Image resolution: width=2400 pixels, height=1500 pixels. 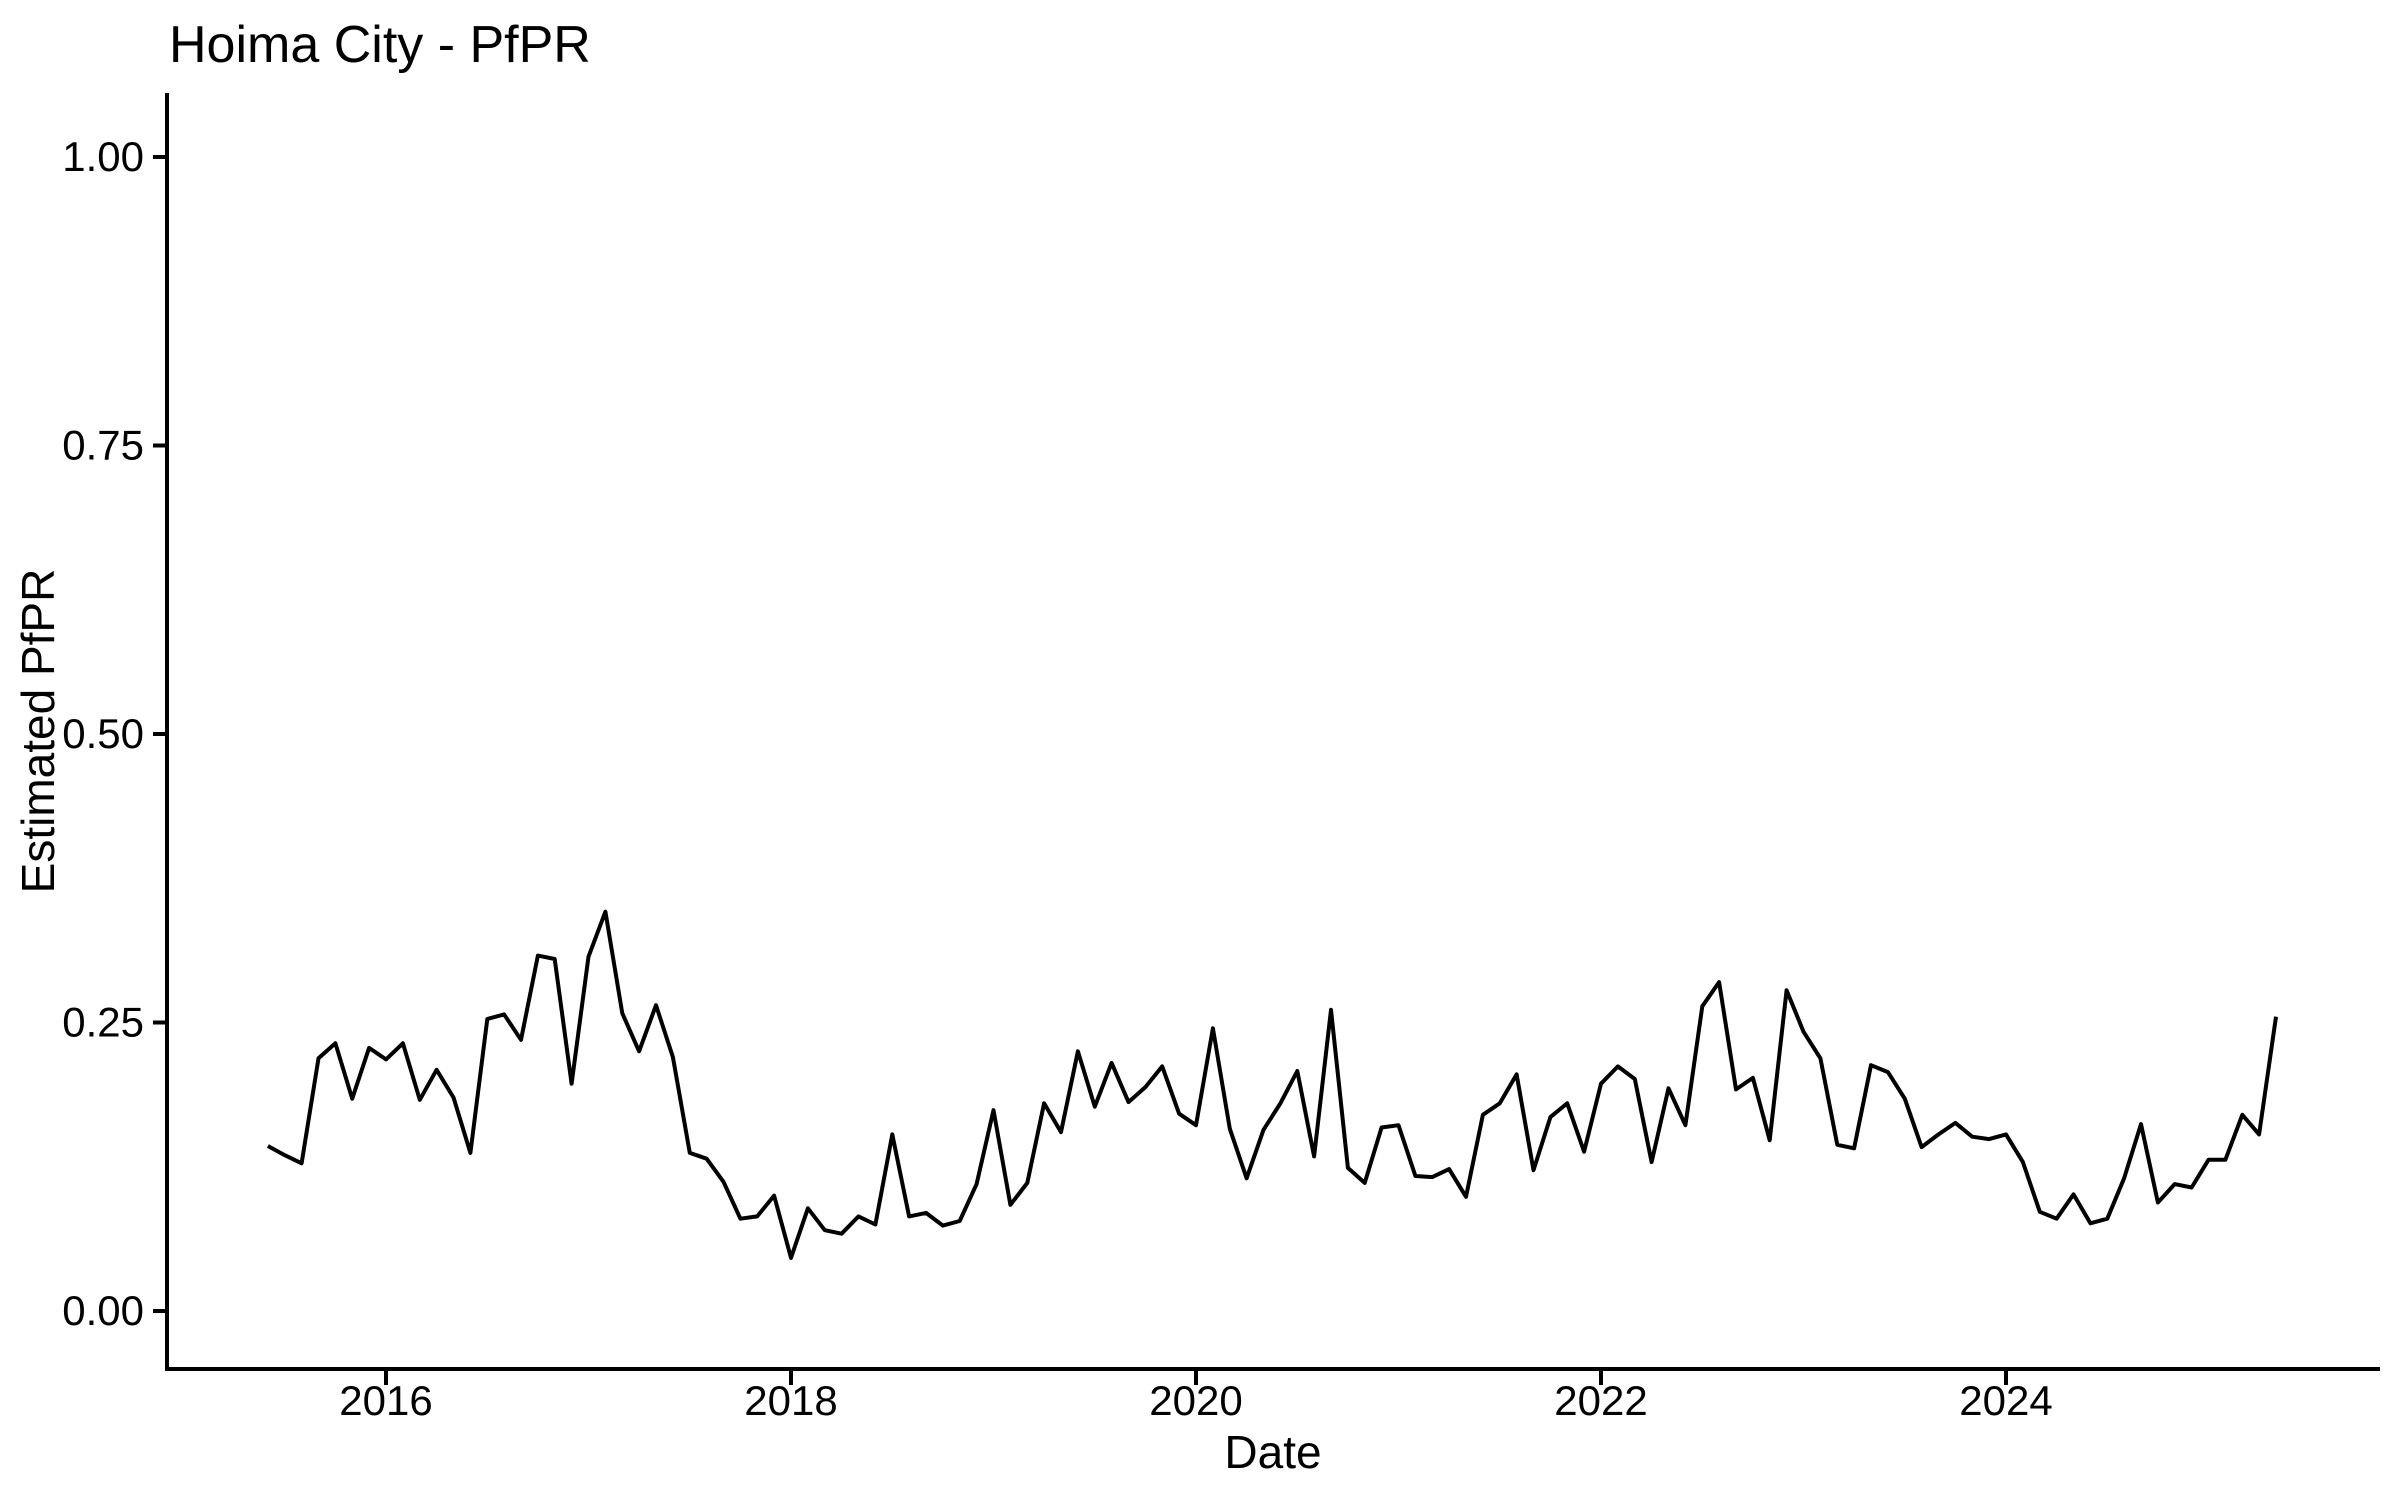 I want to click on y-tick-label: 0.25, so click(x=103, y=1022).